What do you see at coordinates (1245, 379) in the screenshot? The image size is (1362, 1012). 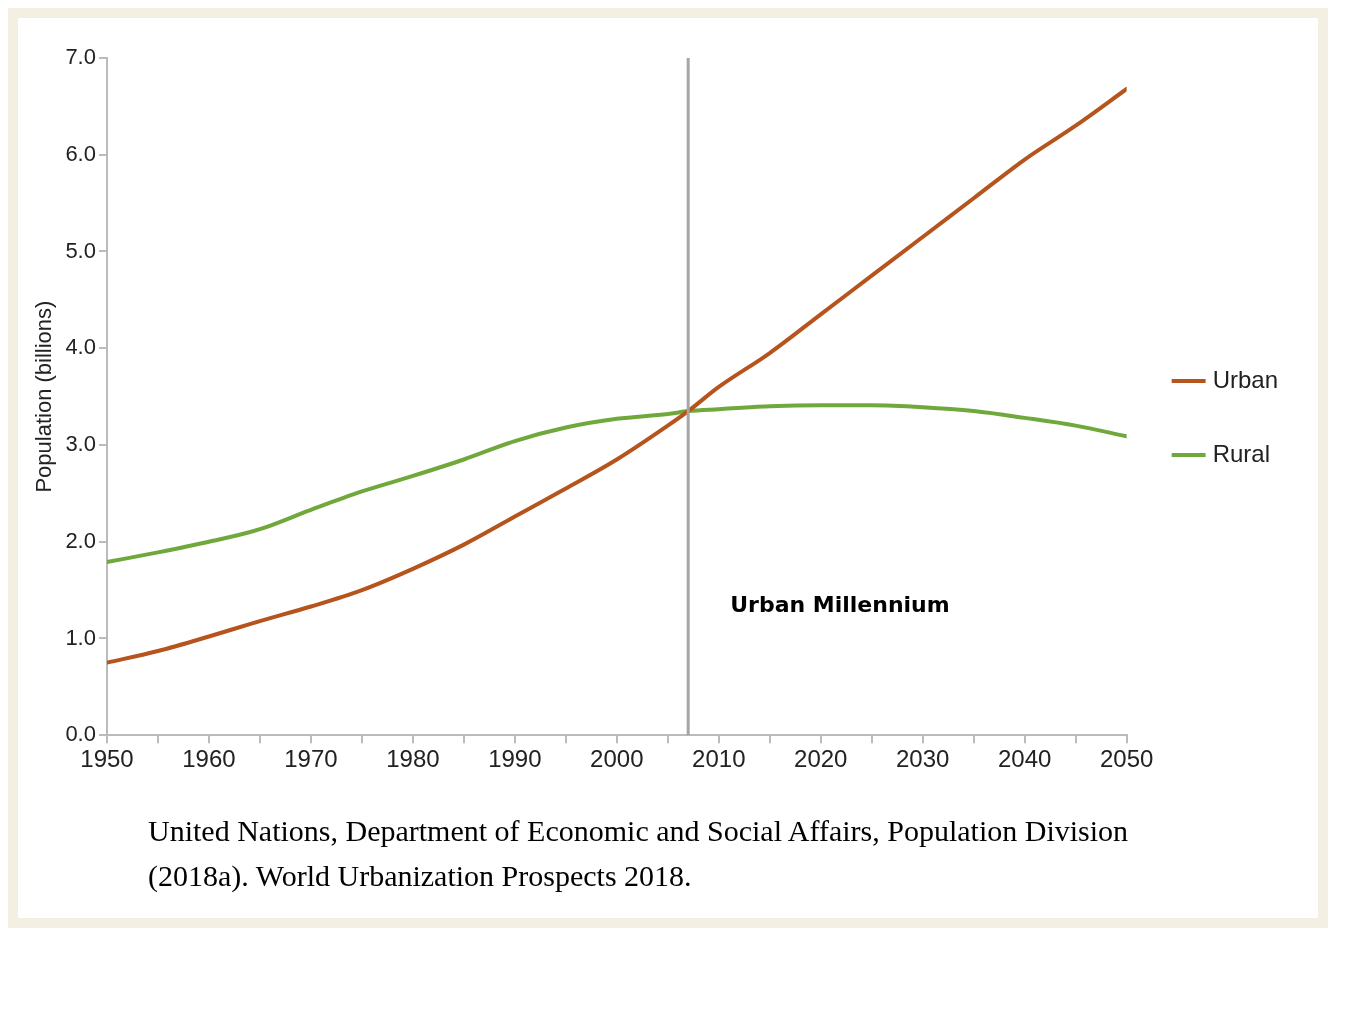 I see `legend-label: Urban` at bounding box center [1245, 379].